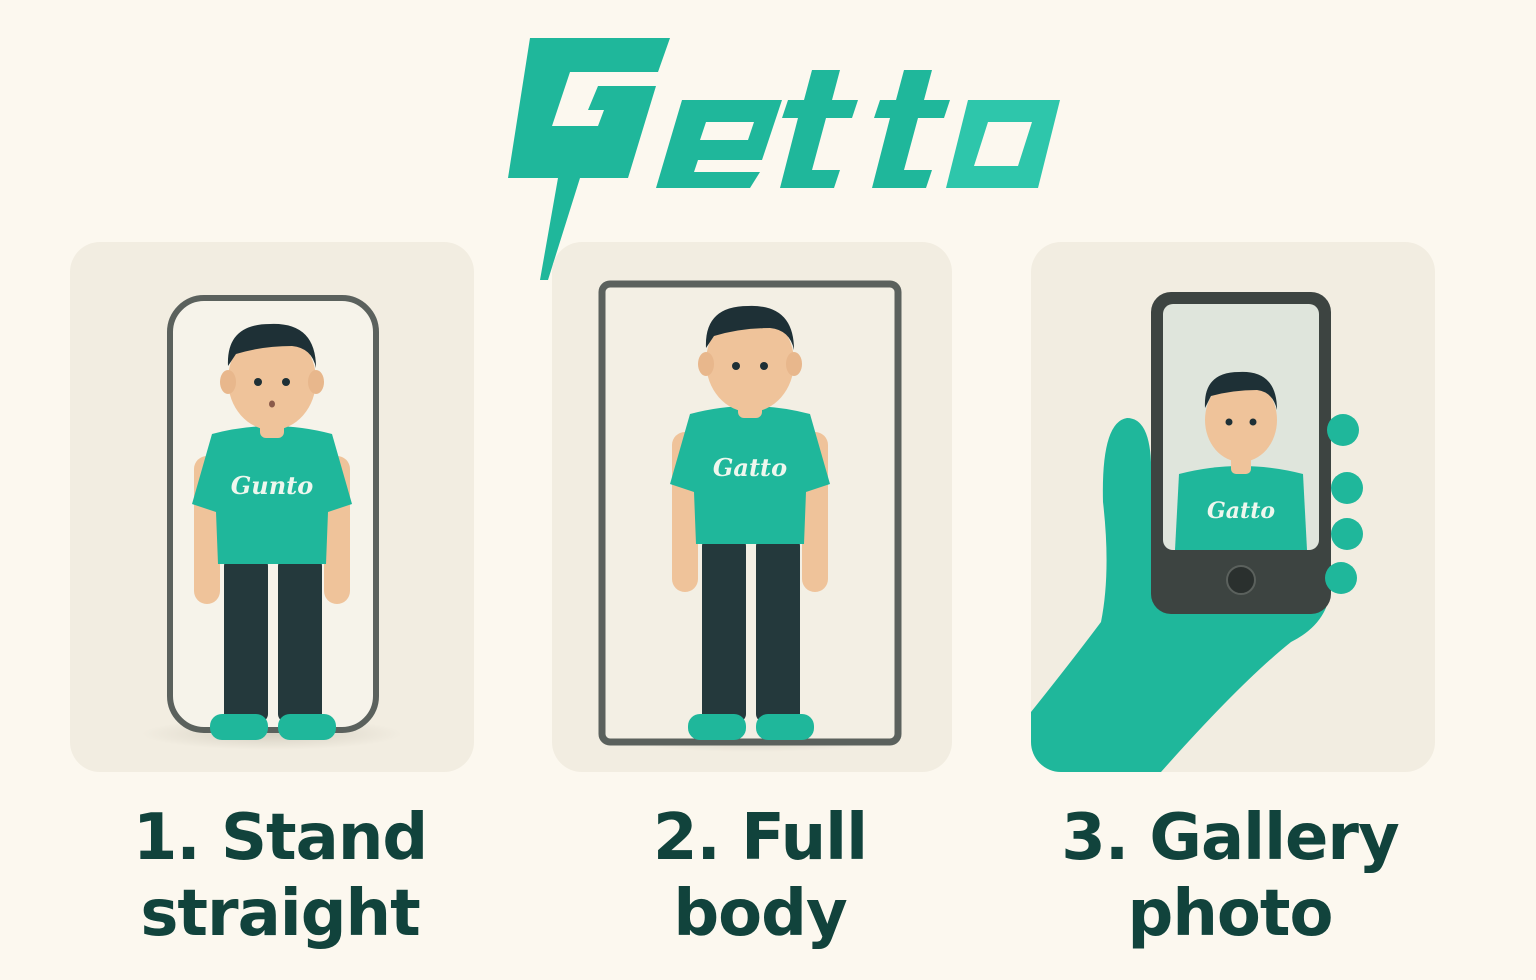 This screenshot has width=1536, height=980. I want to click on mirror-frame-icon: Gunto, so click(272, 522).